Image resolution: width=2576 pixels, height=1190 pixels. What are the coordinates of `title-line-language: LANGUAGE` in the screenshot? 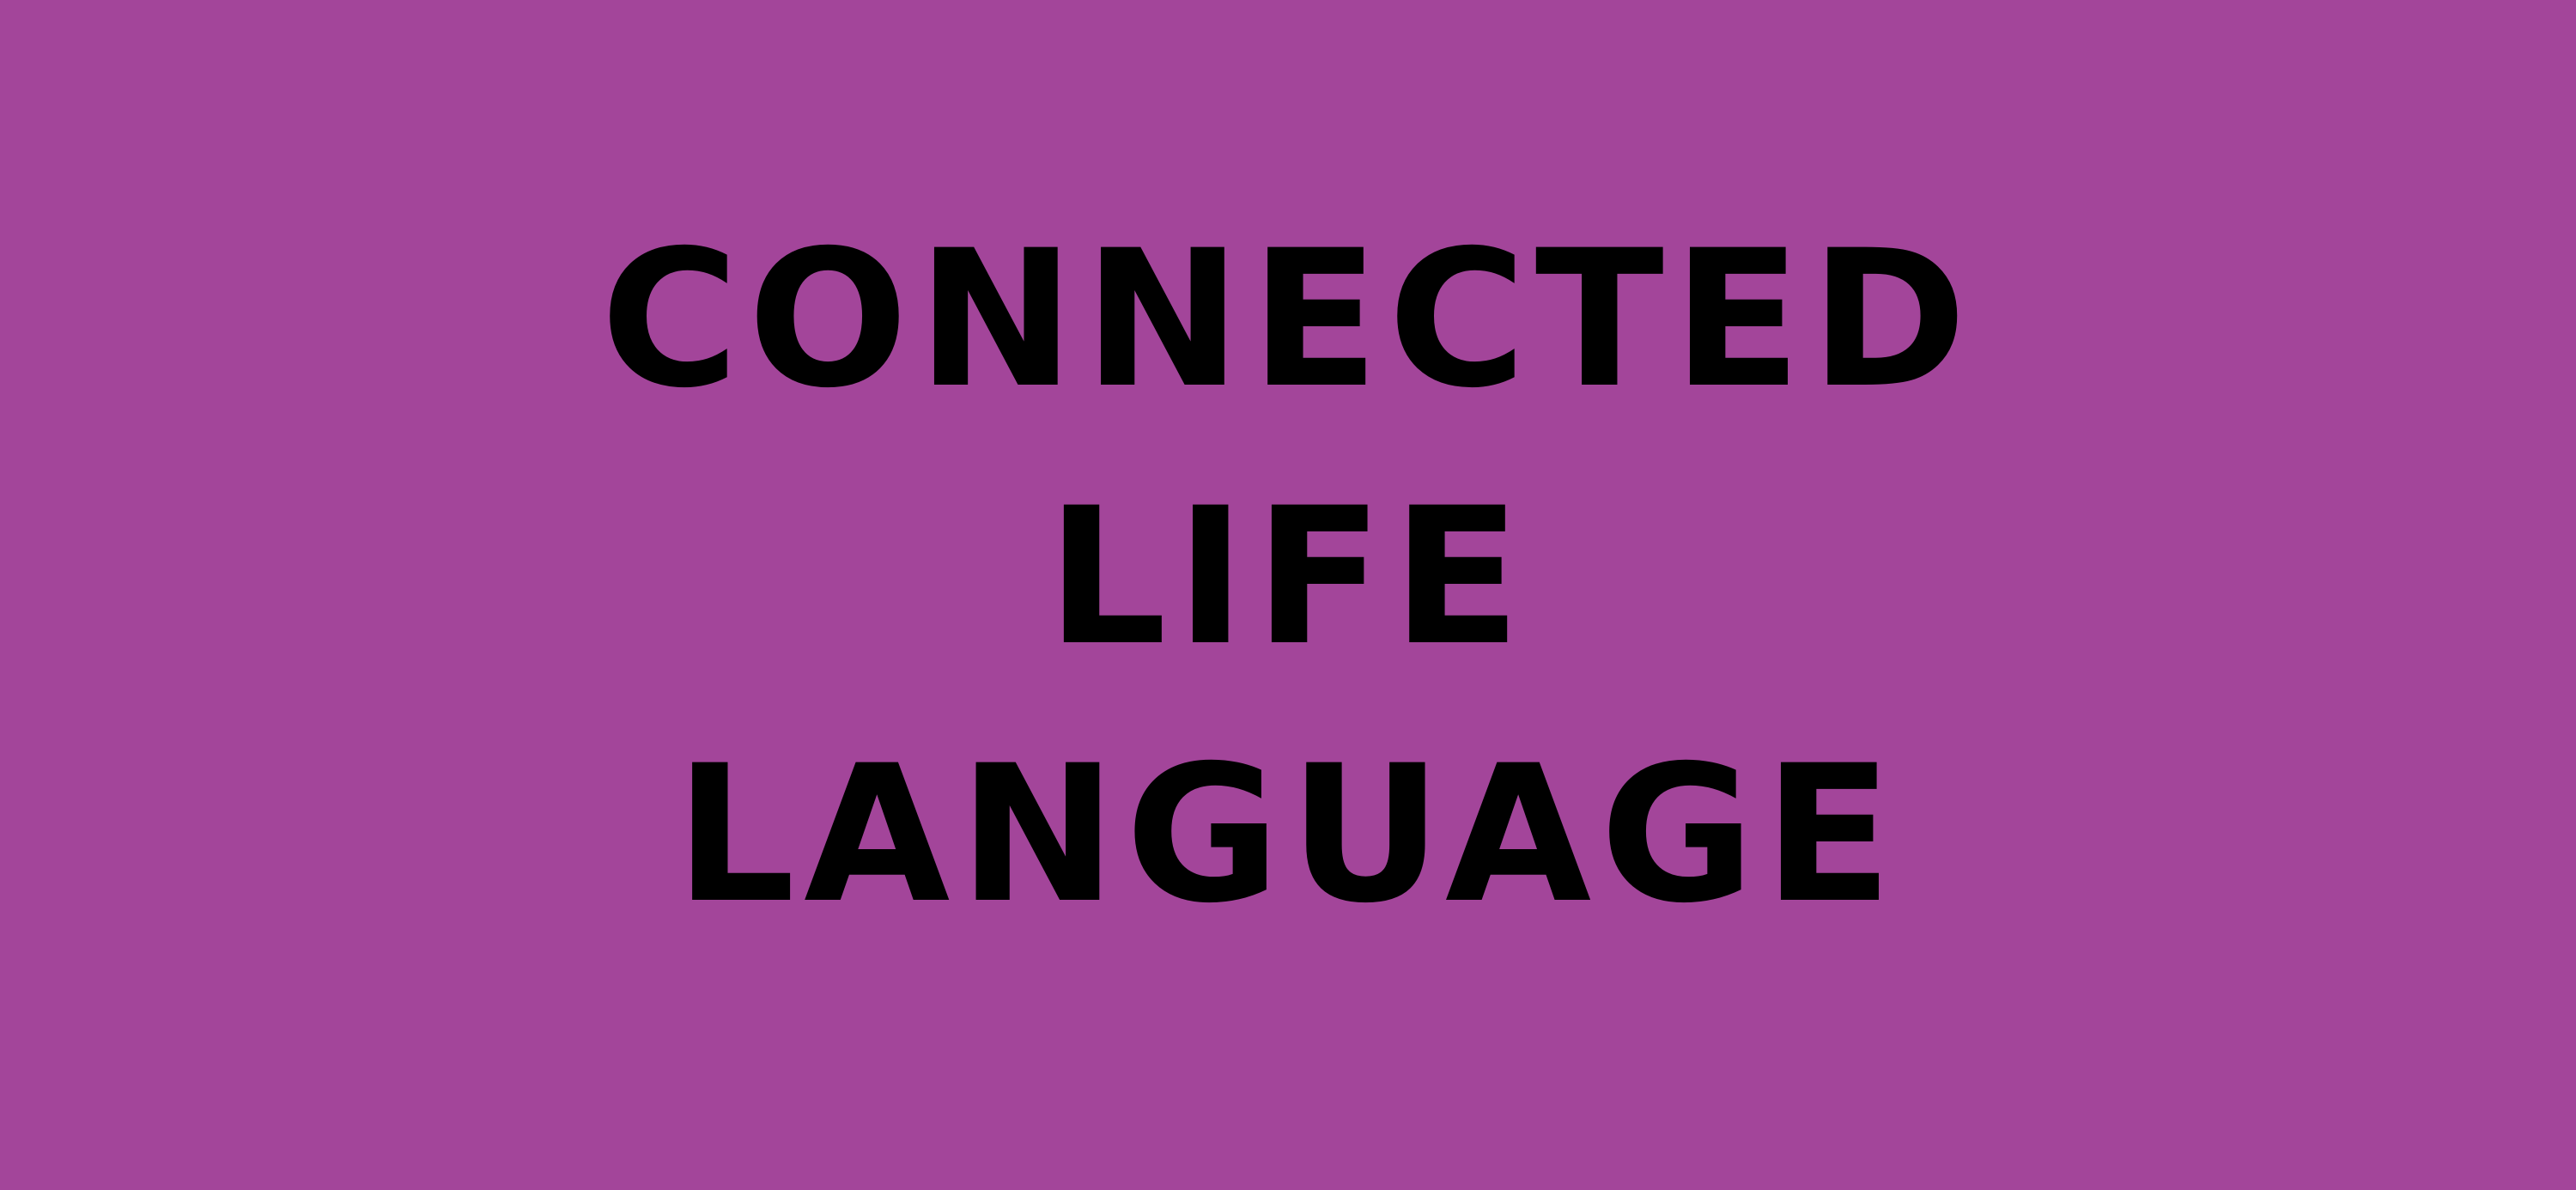 It's located at (1288, 834).